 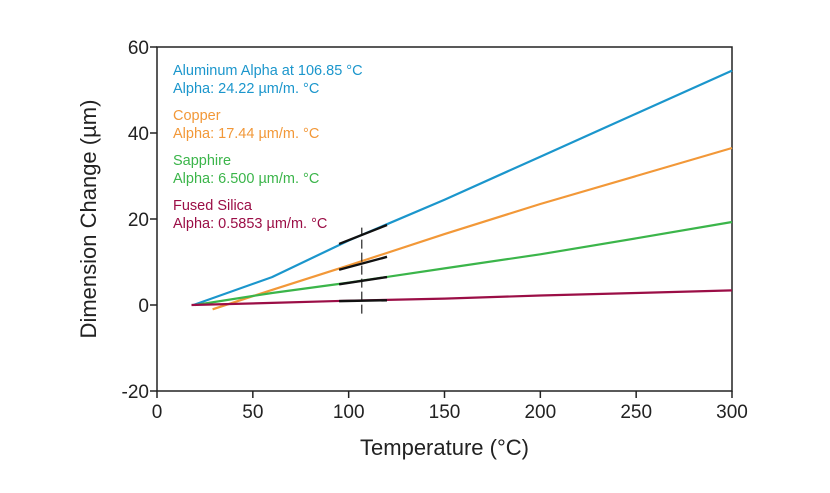 I want to click on x-tick-label: 0, so click(x=157, y=412).